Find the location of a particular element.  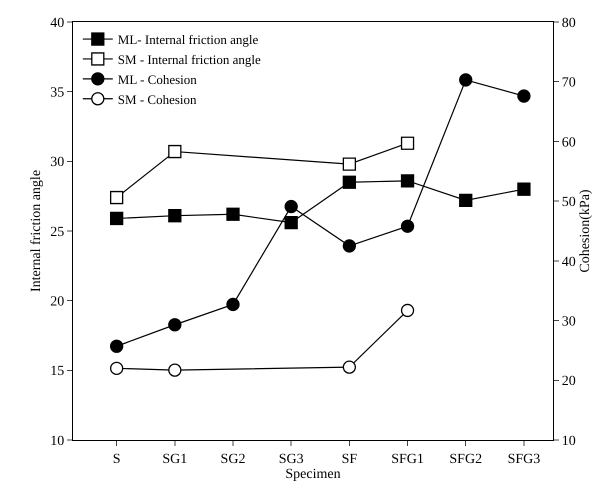

y2-tick-label: 20 is located at coordinates (569, 382).